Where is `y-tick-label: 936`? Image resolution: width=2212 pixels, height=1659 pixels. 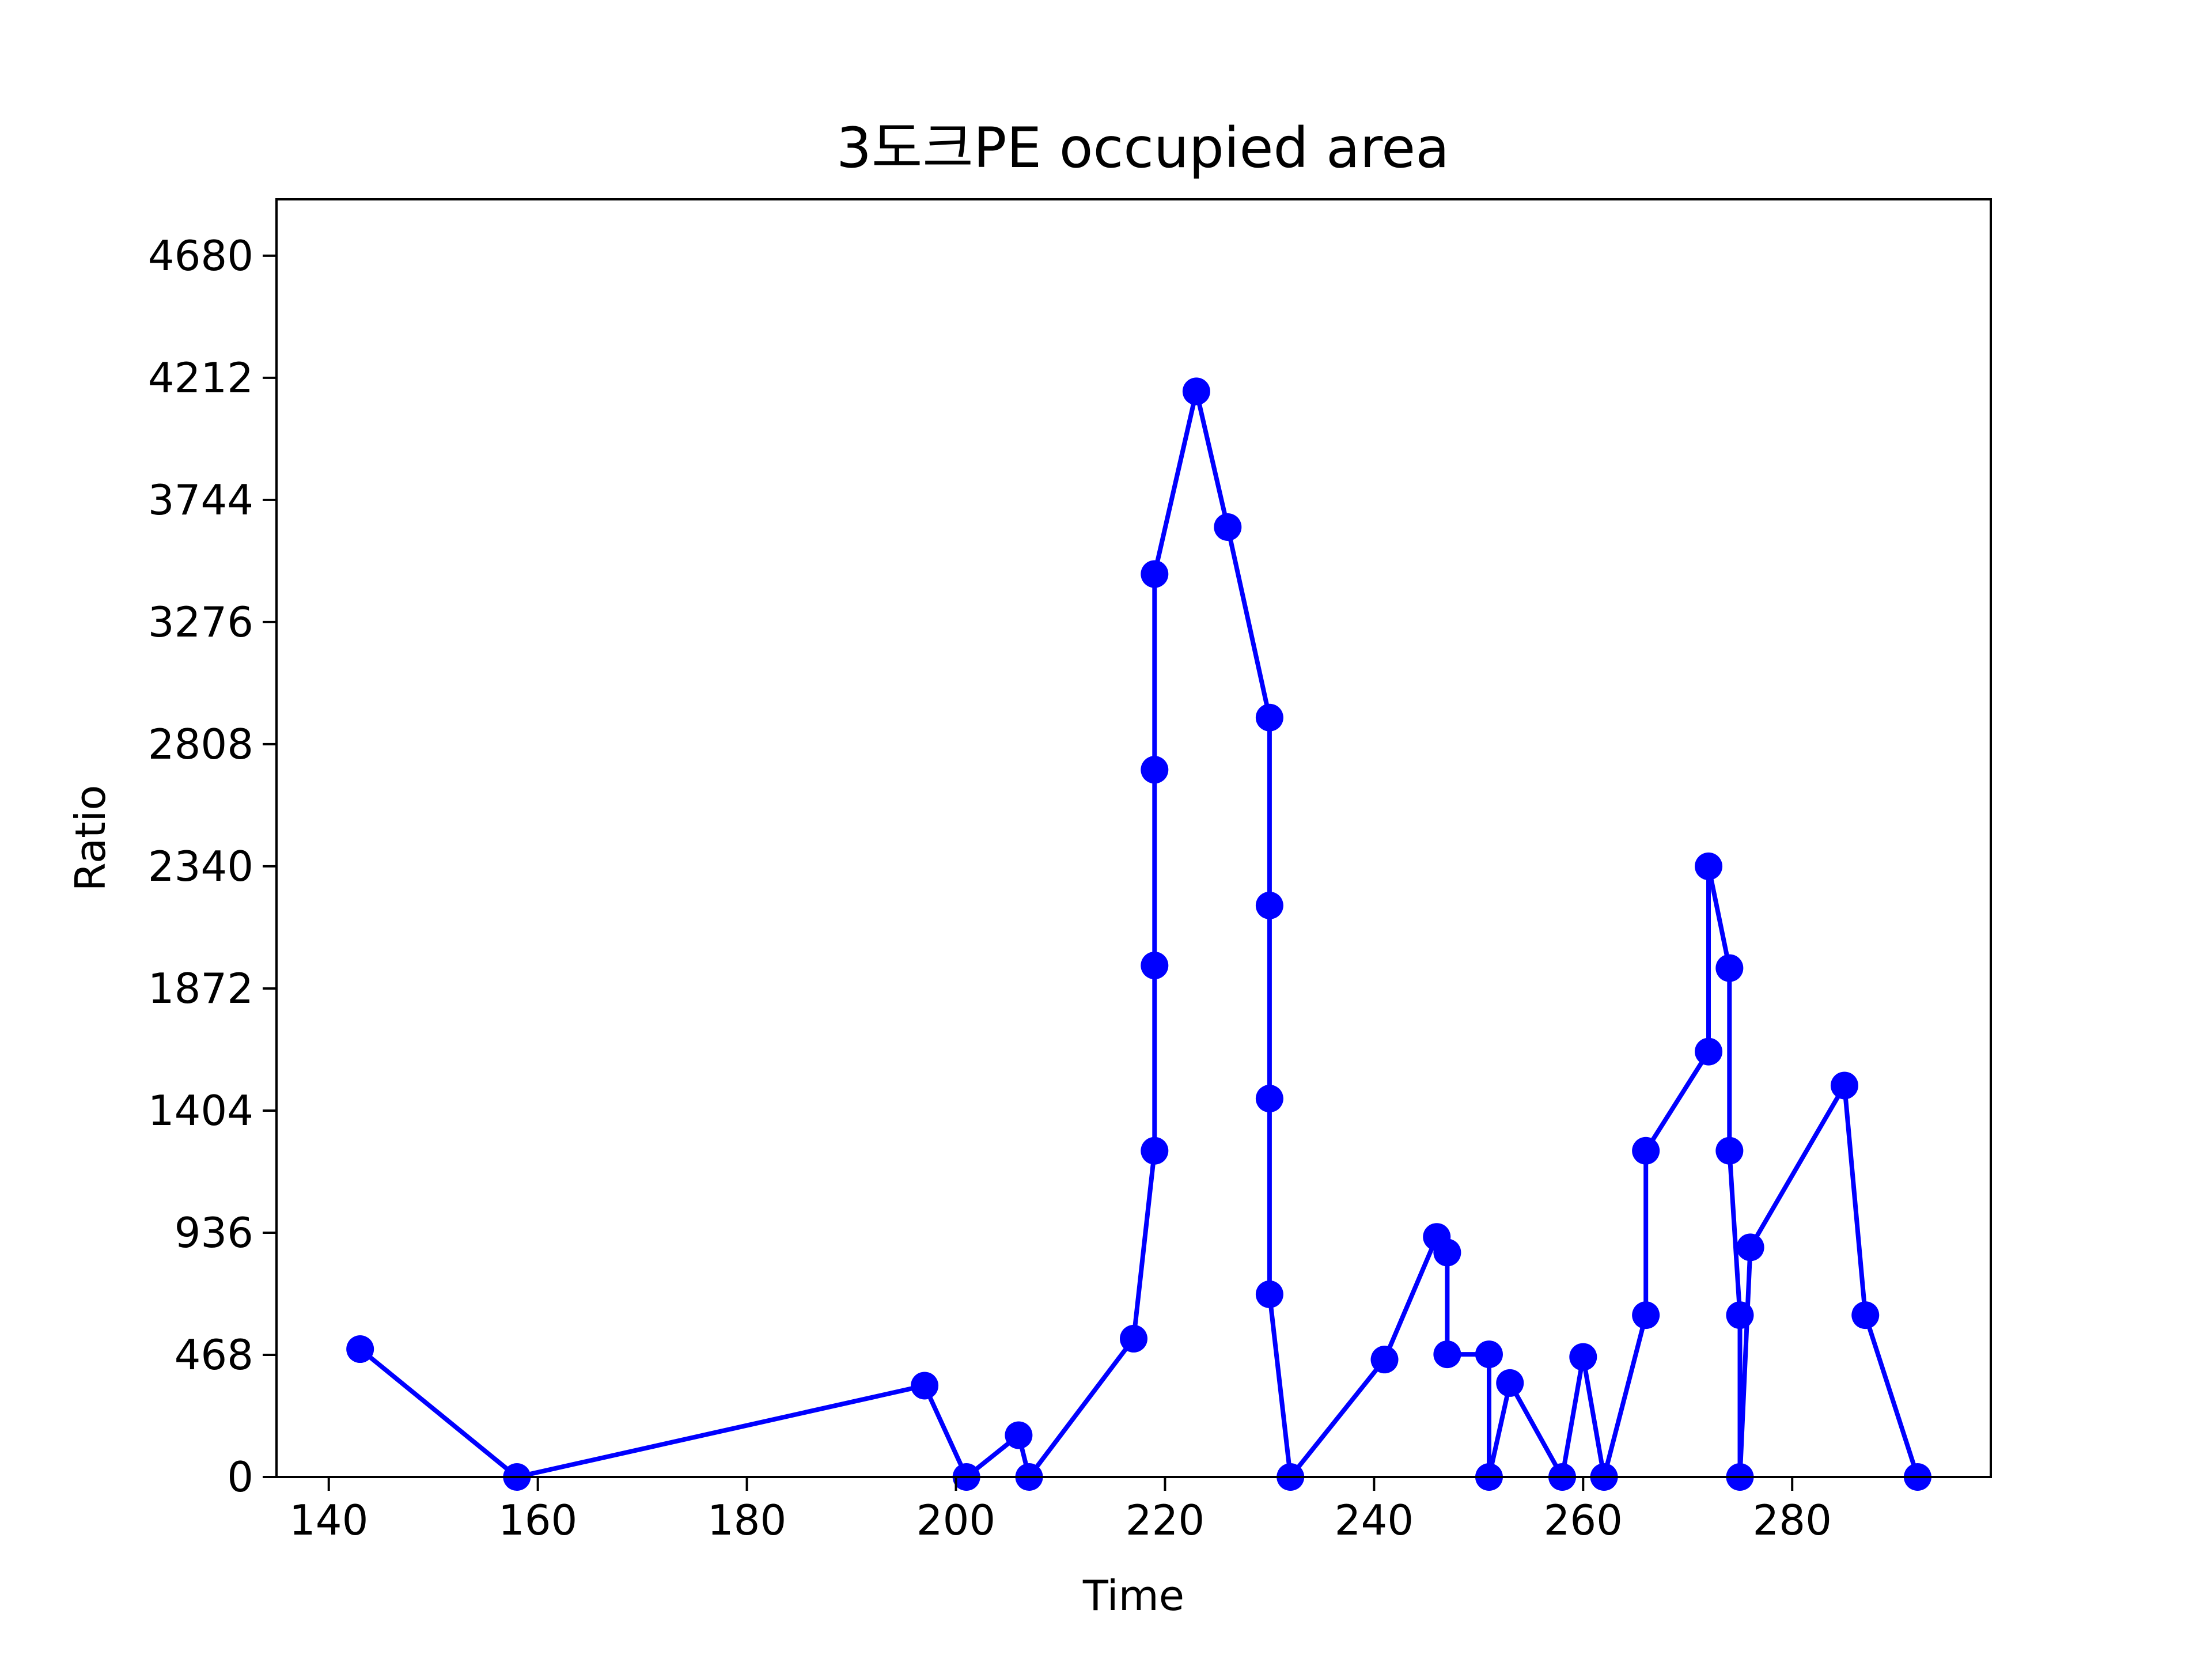 y-tick-label: 936 is located at coordinates (214, 1233).